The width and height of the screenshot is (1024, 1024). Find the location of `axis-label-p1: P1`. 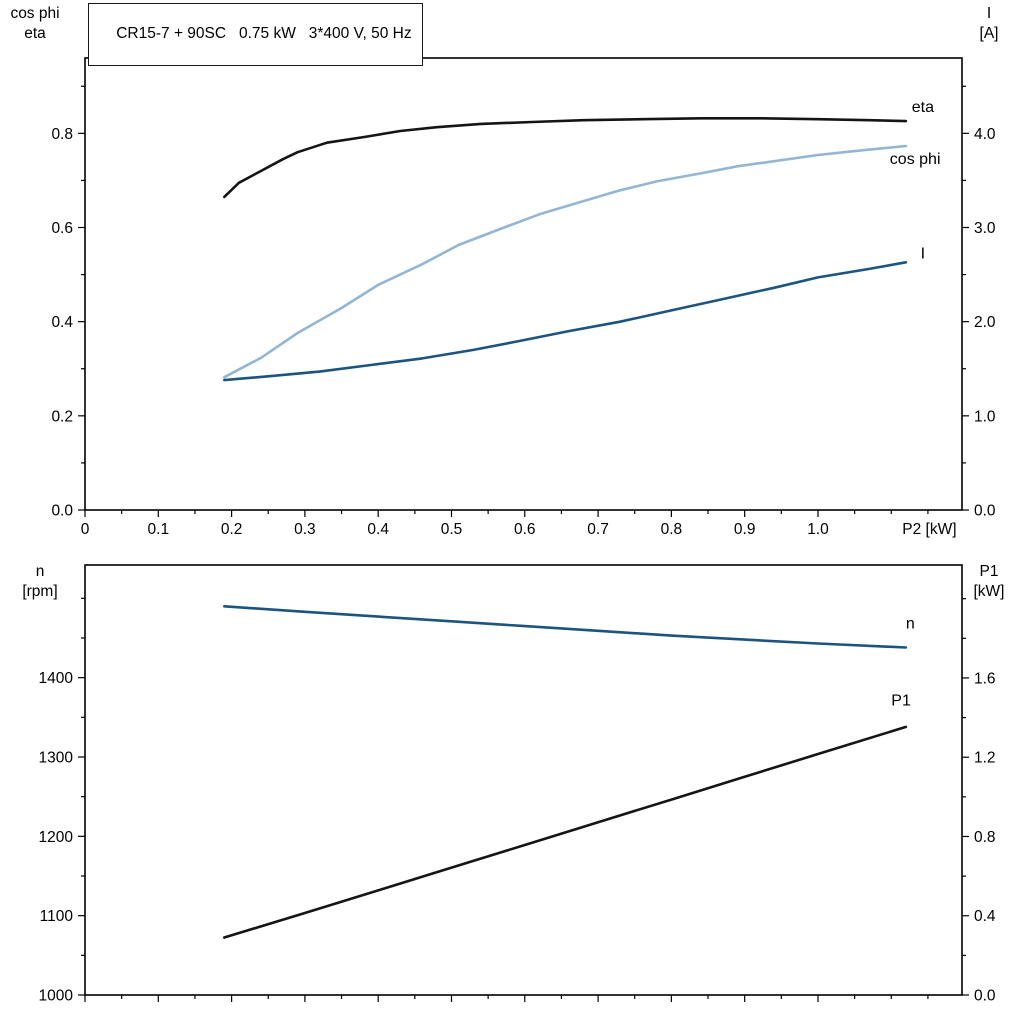

axis-label-p1: P1 is located at coordinates (989, 571).